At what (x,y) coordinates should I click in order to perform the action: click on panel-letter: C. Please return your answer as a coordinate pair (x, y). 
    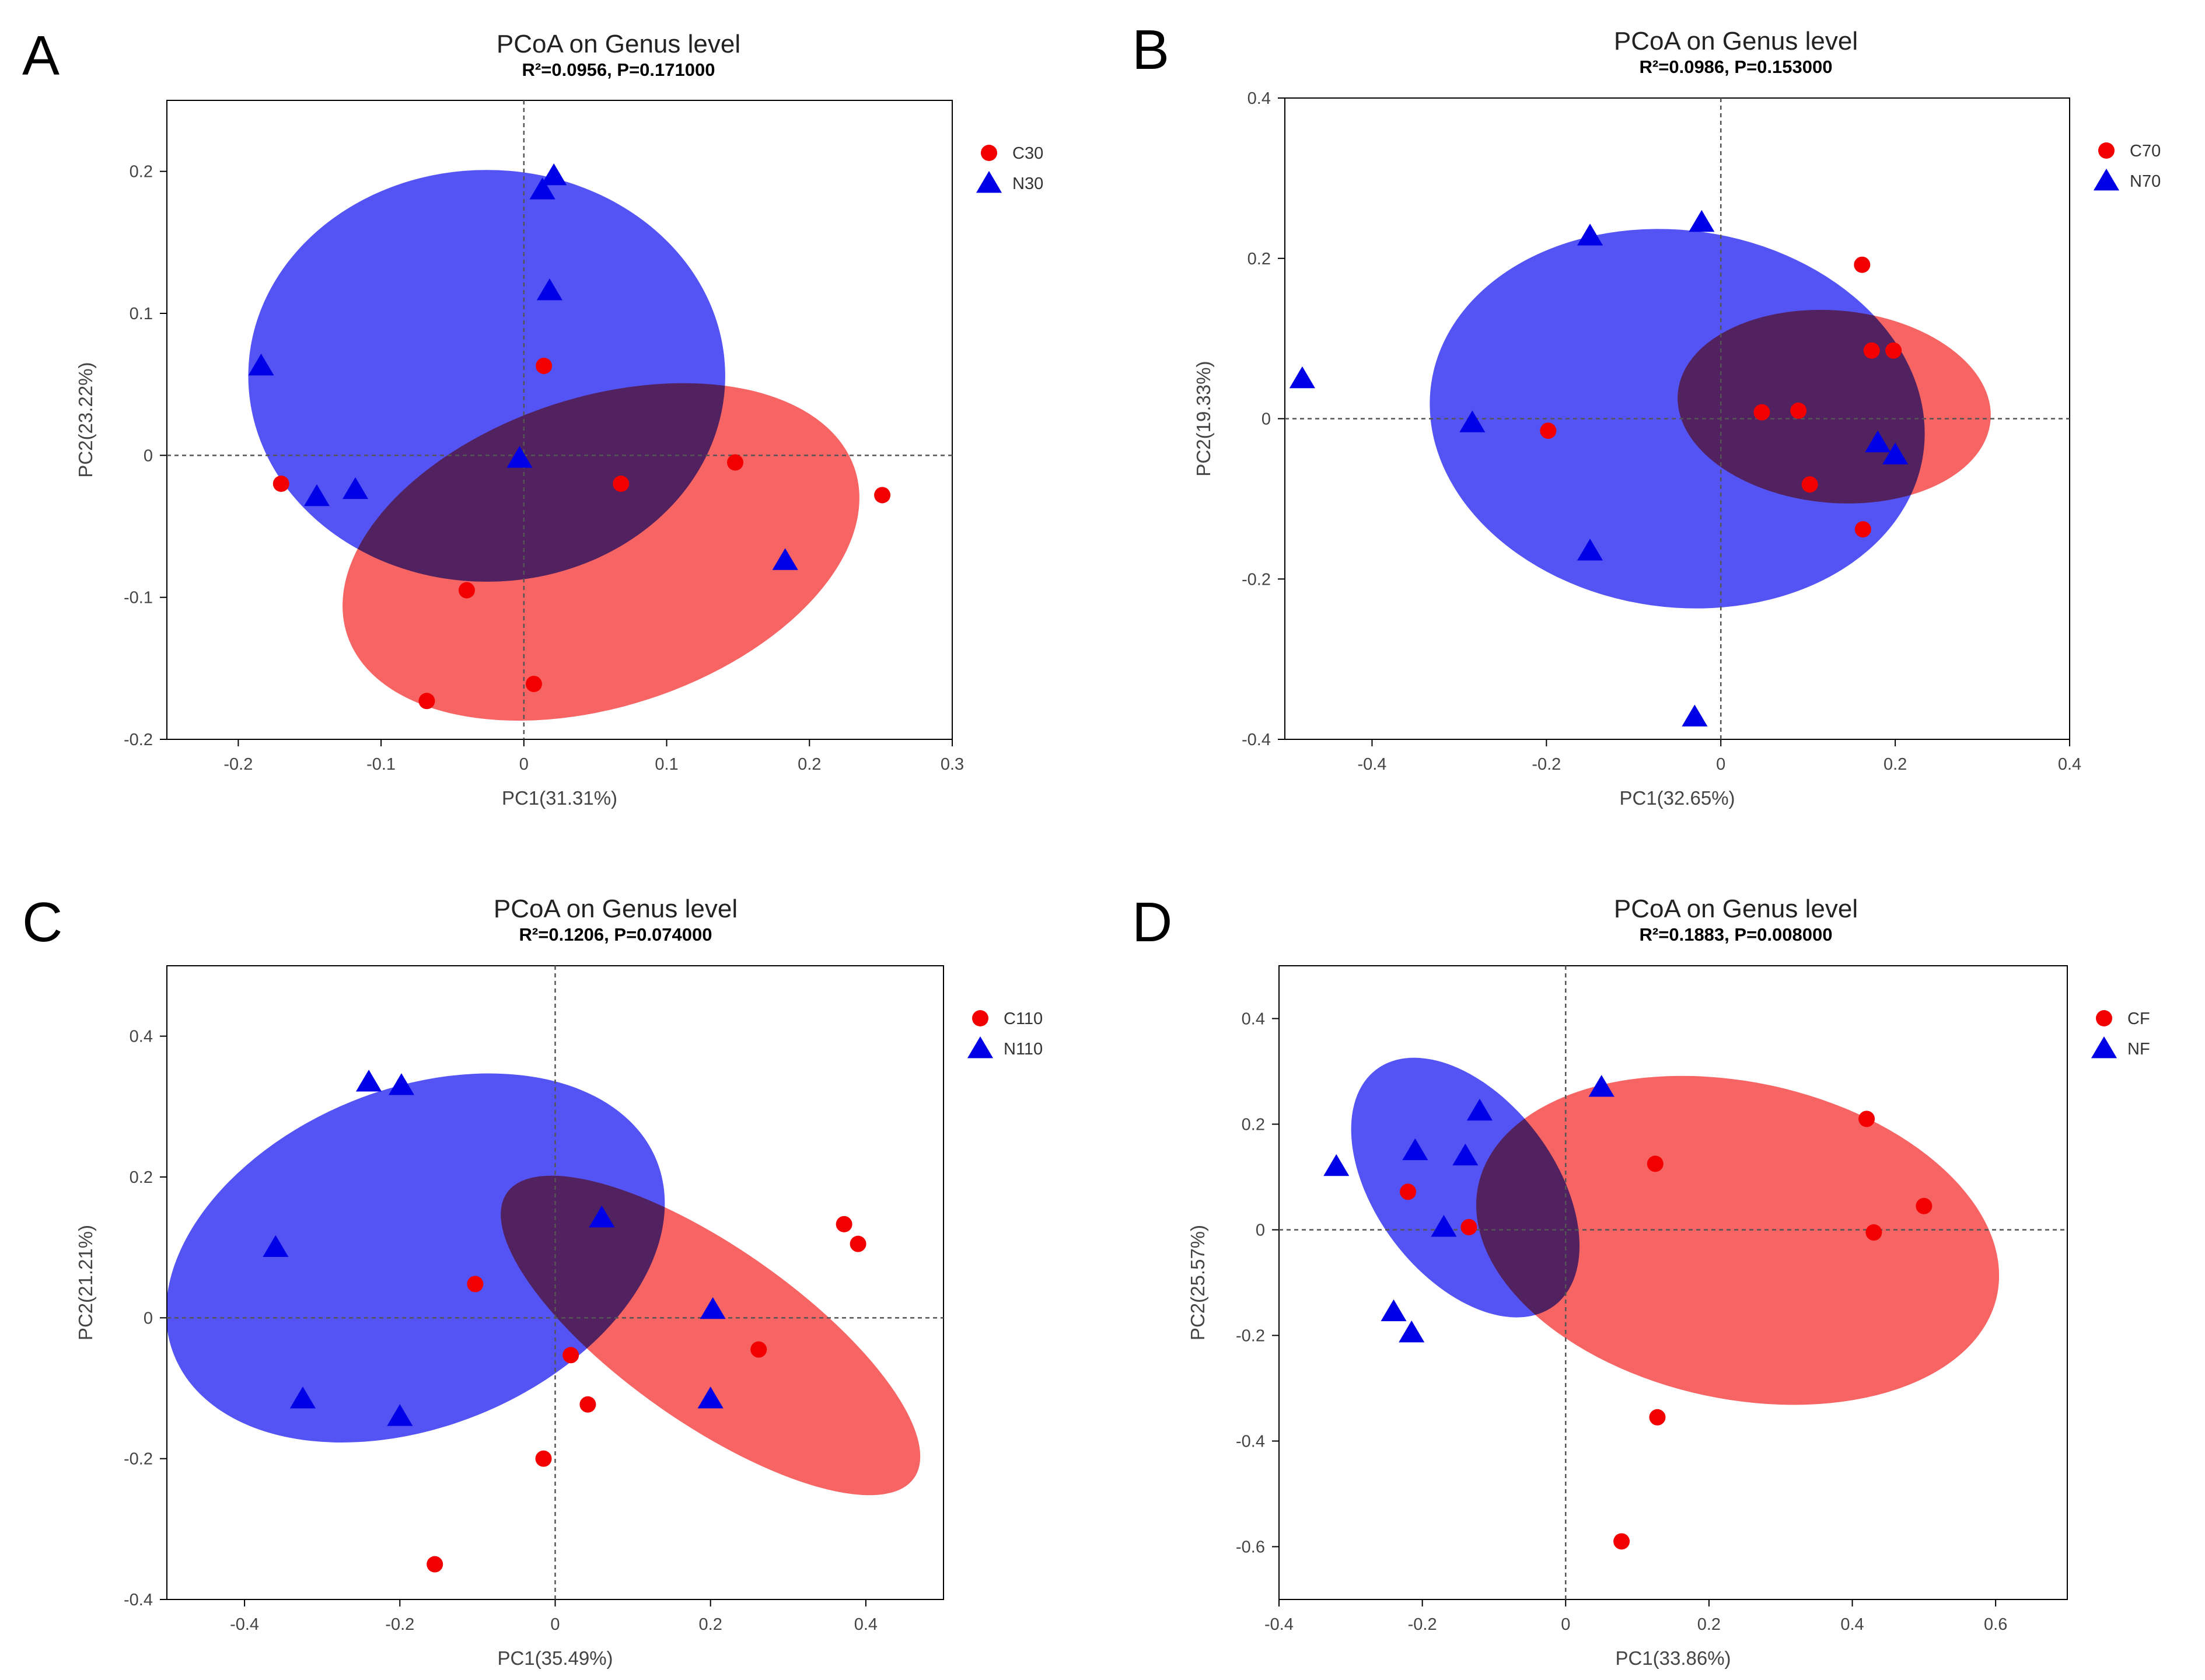
    Looking at the image, I should click on (42, 922).